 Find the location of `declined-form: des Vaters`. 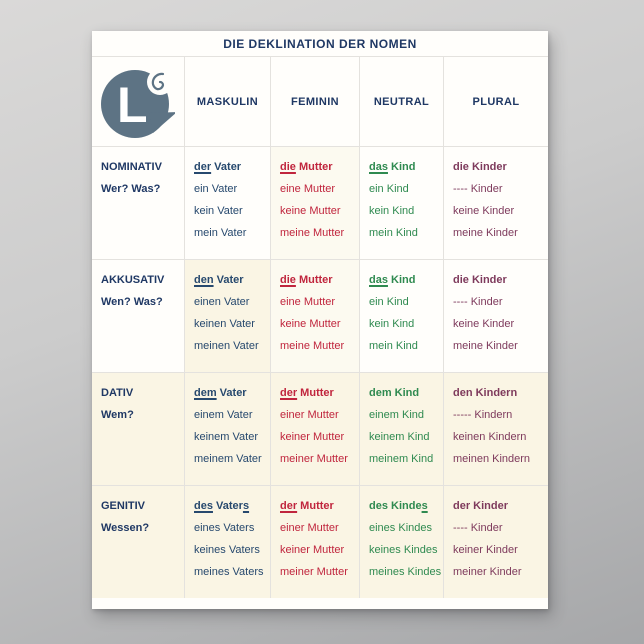

declined-form: des Vaters is located at coordinates (222, 506).